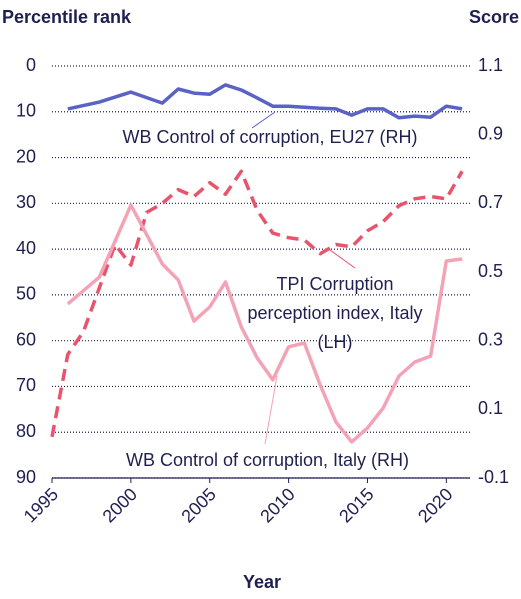  I want to click on y-tick-label: 50, so click(26, 294).